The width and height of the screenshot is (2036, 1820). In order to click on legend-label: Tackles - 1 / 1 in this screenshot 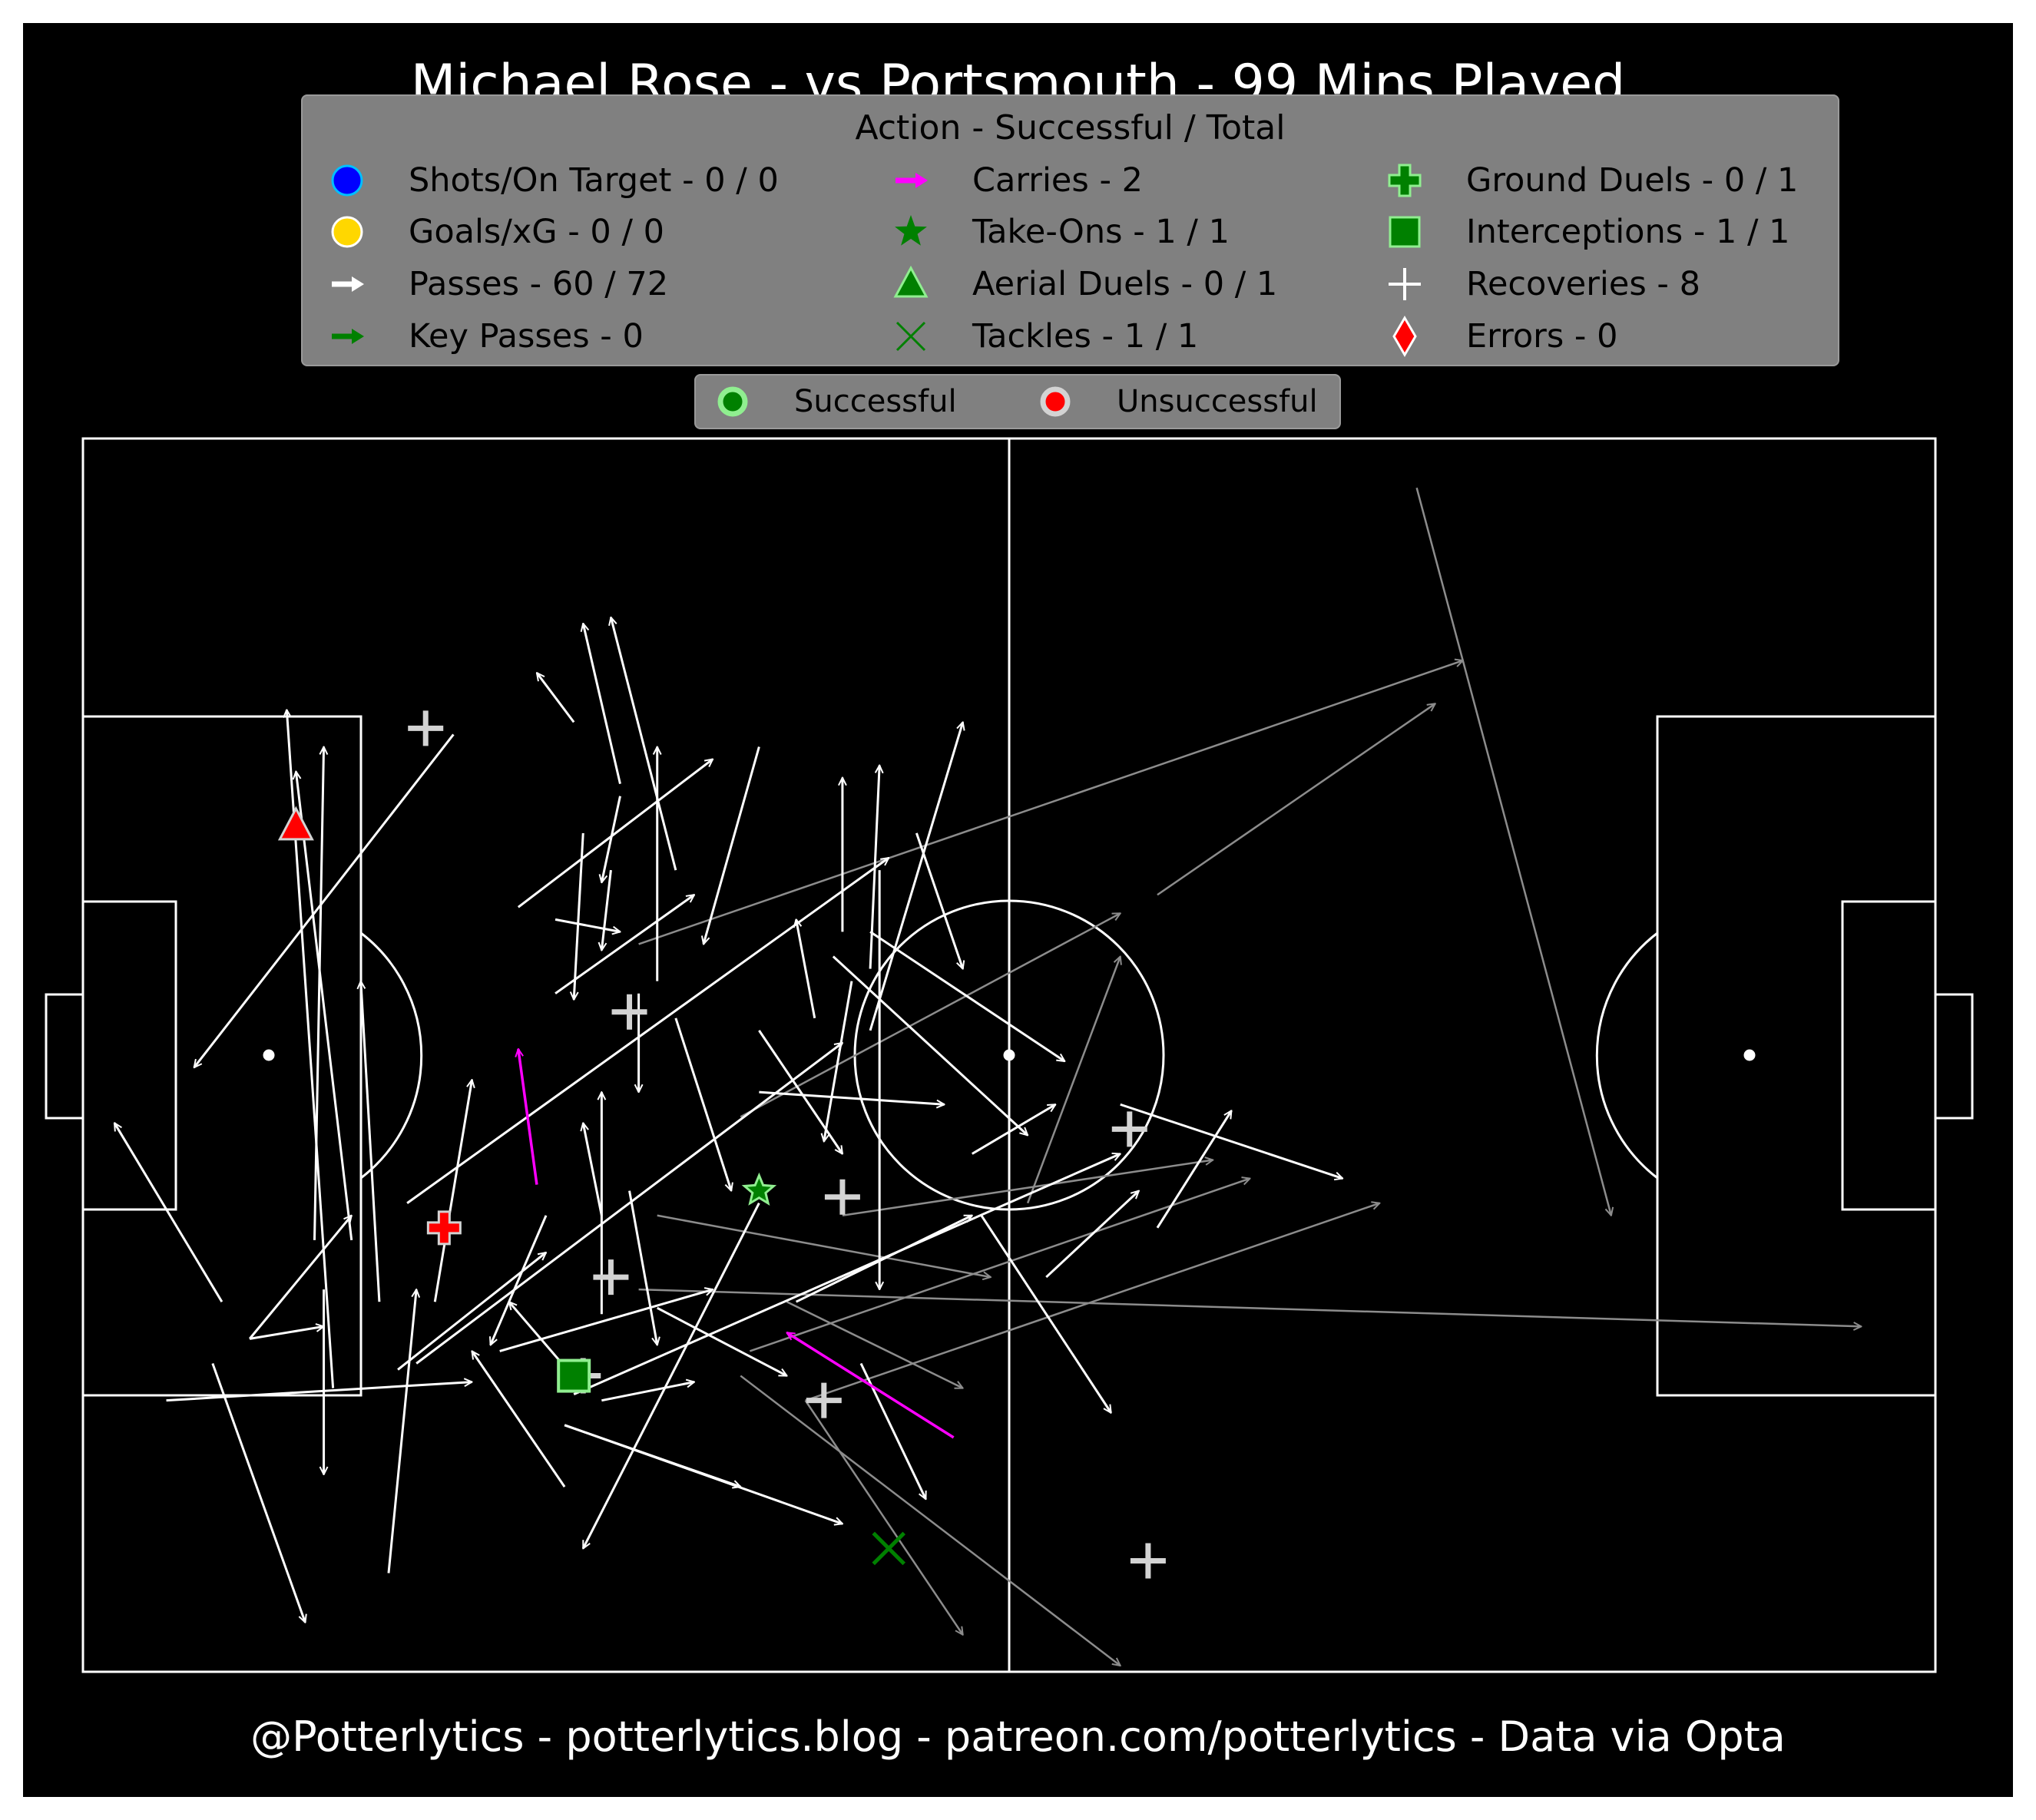, I will do `click(1085, 336)`.